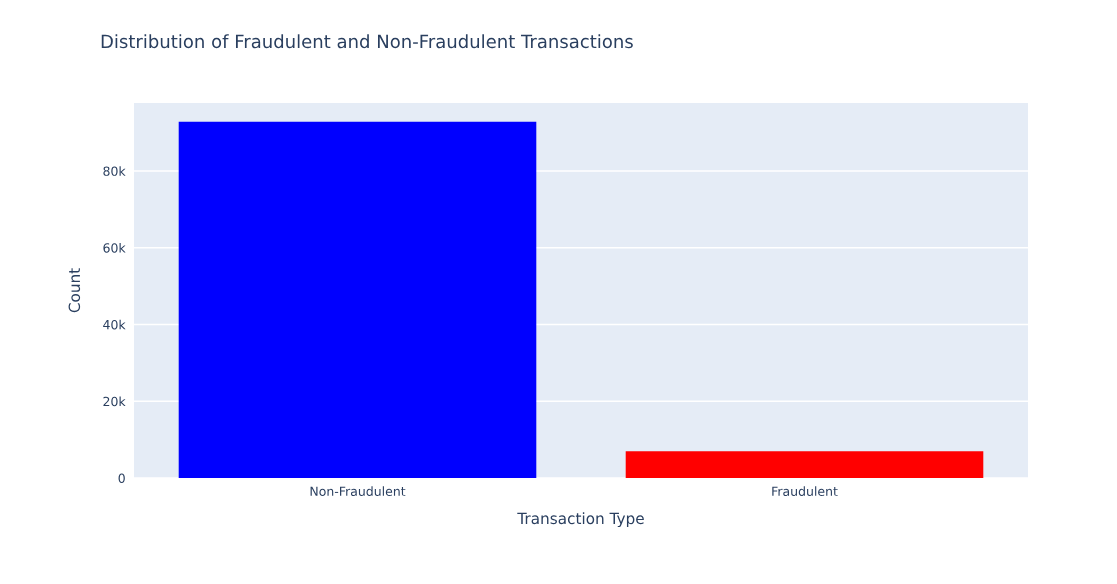 The height and width of the screenshot is (584, 1117). Describe the element at coordinates (114, 247) in the screenshot. I see `y-tick-label: 60k` at that location.